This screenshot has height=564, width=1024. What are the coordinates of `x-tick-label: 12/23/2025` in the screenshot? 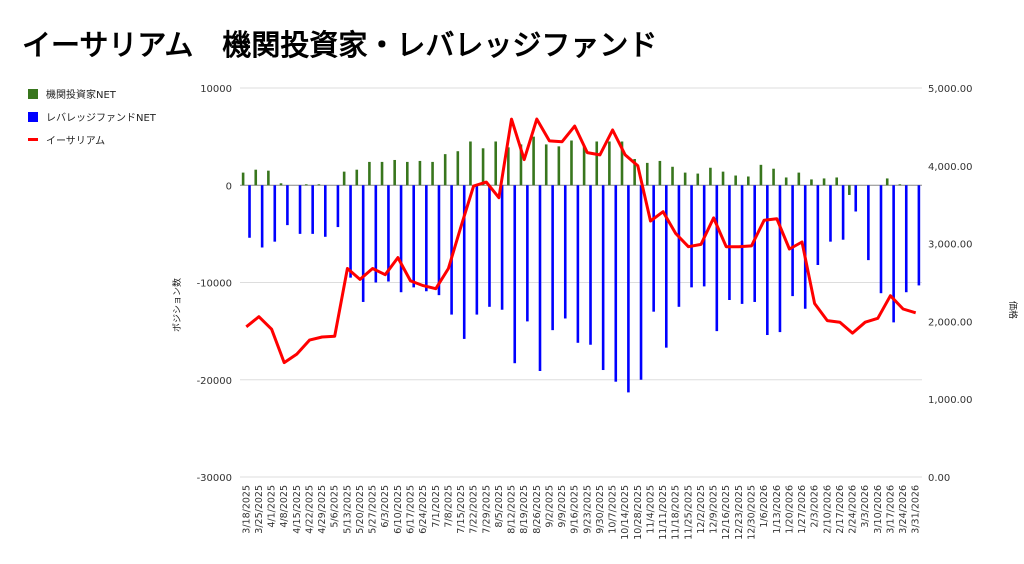 It's located at (739, 512).